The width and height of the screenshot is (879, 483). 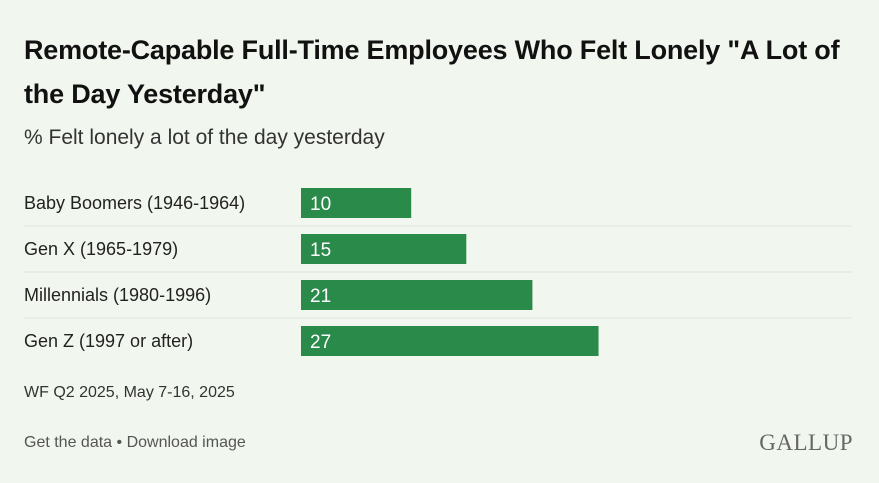 What do you see at coordinates (117, 295) in the screenshot?
I see `category-label: Millennials (1980-1996)` at bounding box center [117, 295].